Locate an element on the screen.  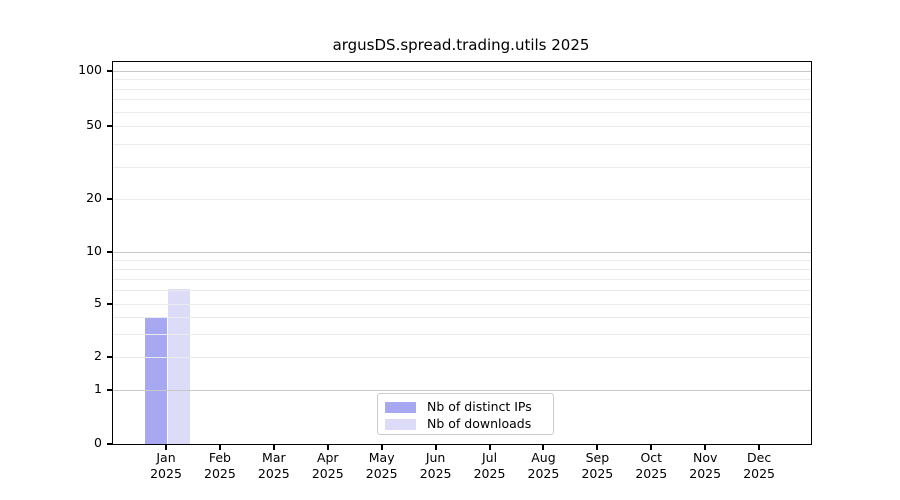
x-tick-label: Oct 2025 is located at coordinates (651, 465).